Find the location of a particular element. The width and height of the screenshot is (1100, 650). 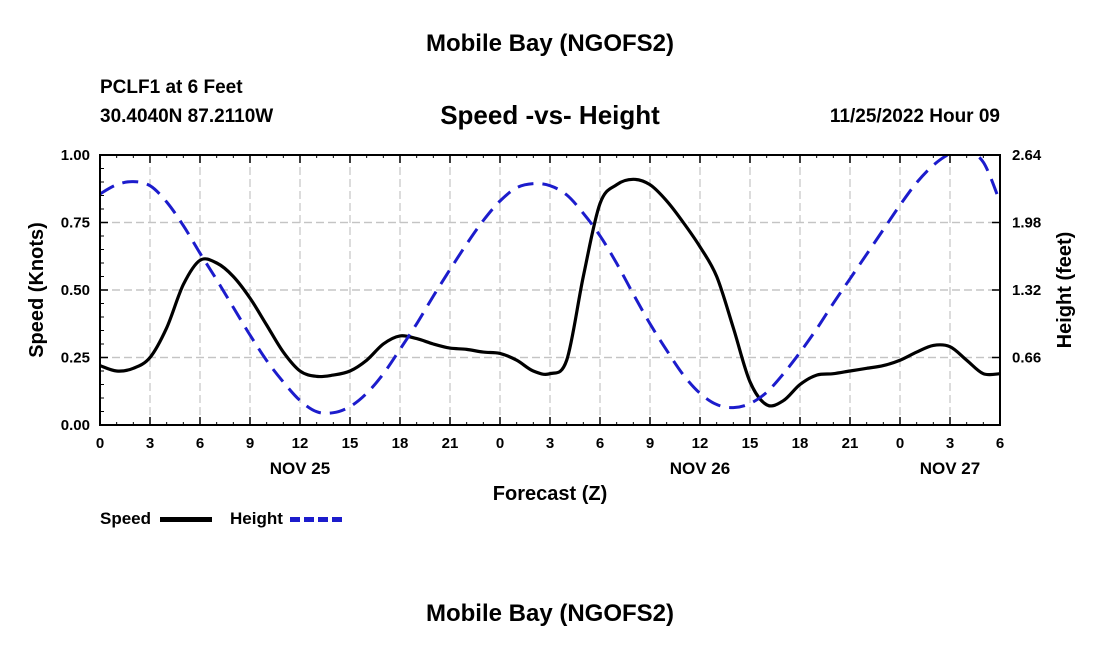

y-right-tick-label: 1.98 is located at coordinates (1026, 223).